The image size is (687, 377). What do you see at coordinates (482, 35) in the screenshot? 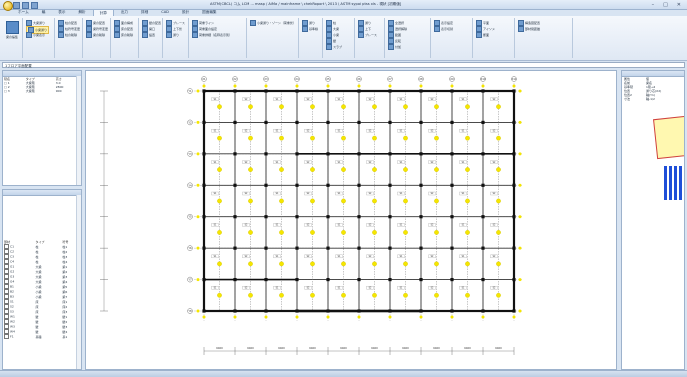
I see `group14-button-2: 断面` at bounding box center [482, 35].